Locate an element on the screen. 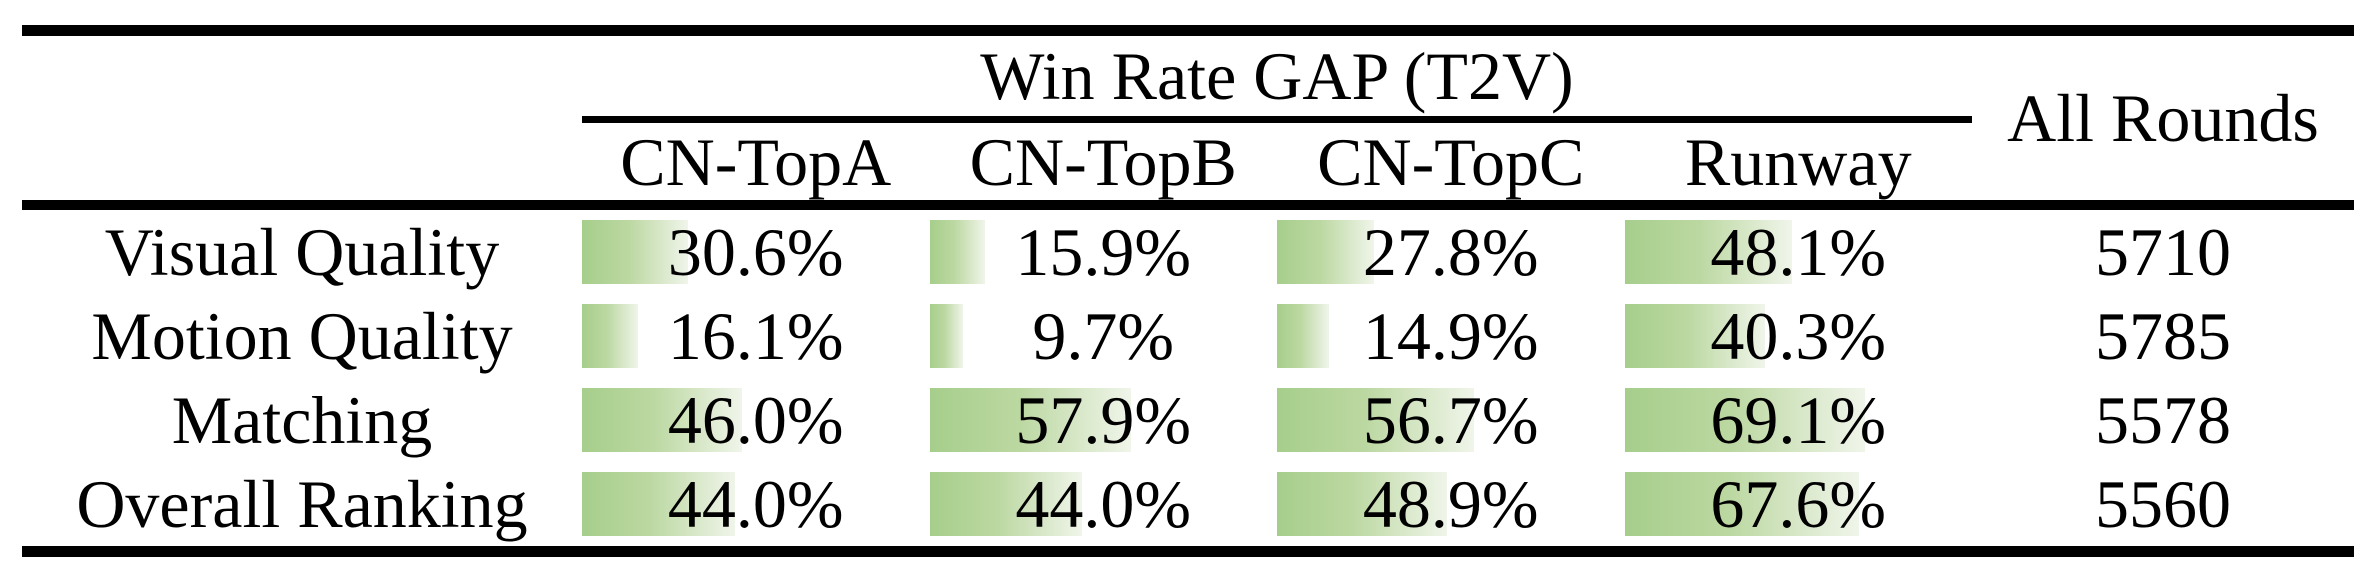 This screenshot has height=568, width=2376. table-cell: 9.7% is located at coordinates (1103, 336).